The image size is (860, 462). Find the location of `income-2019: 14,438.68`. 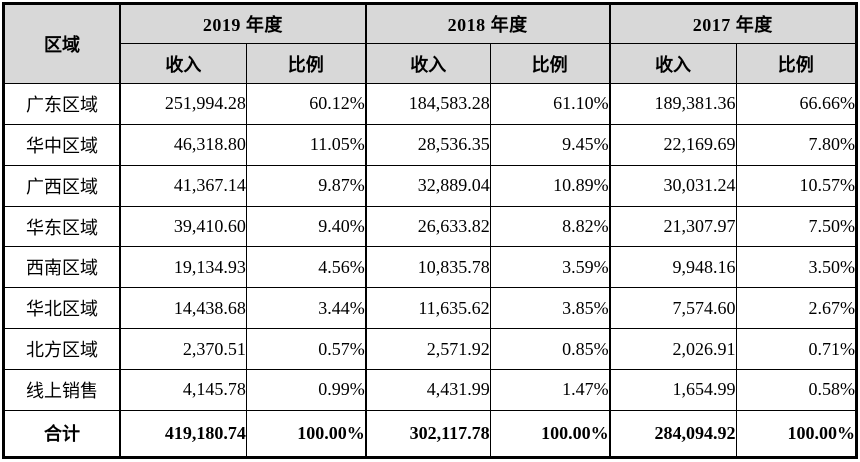

income-2019: 14,438.68 is located at coordinates (182, 308).